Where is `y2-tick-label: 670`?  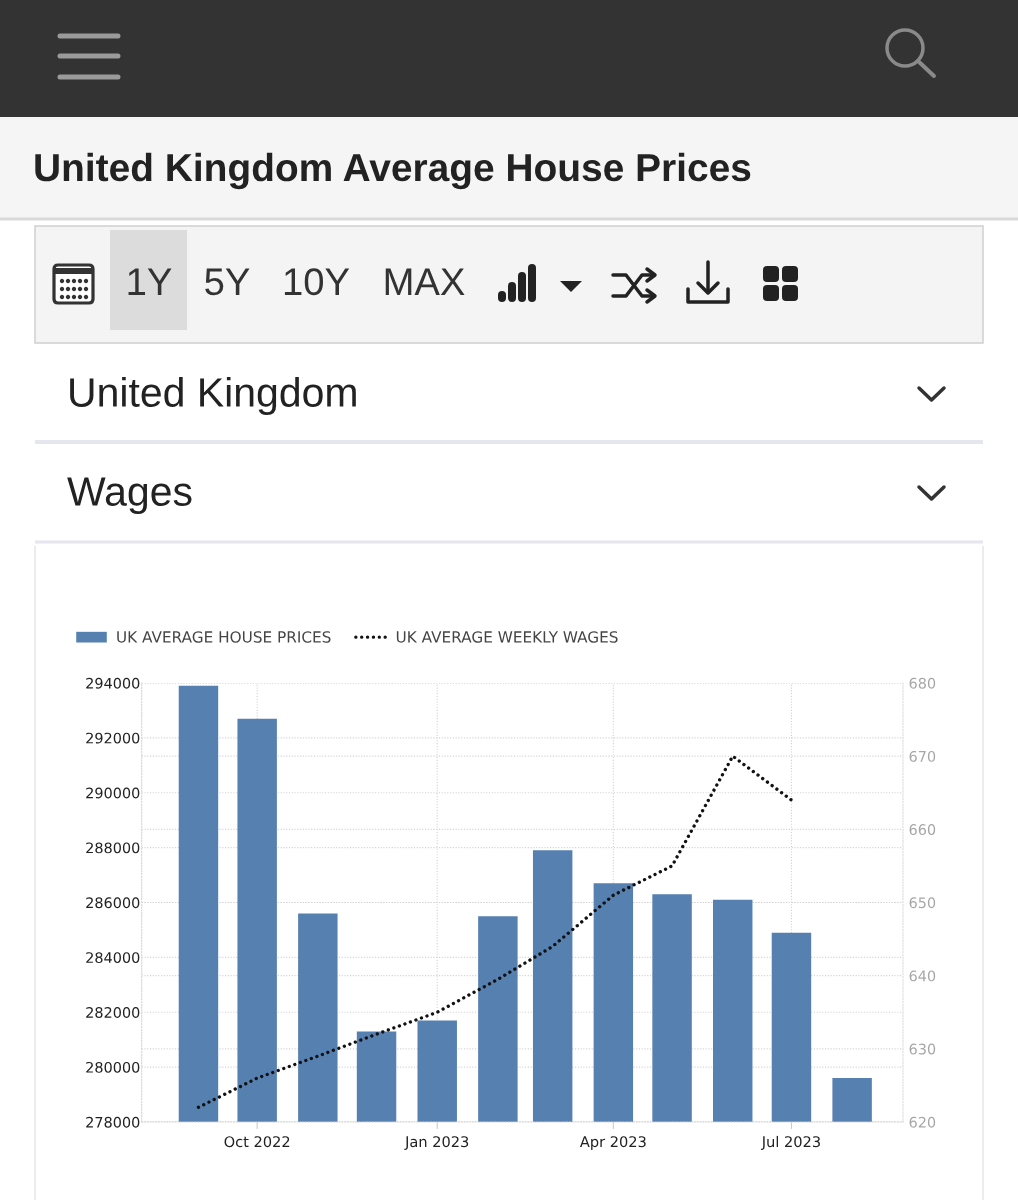 y2-tick-label: 670 is located at coordinates (922, 756).